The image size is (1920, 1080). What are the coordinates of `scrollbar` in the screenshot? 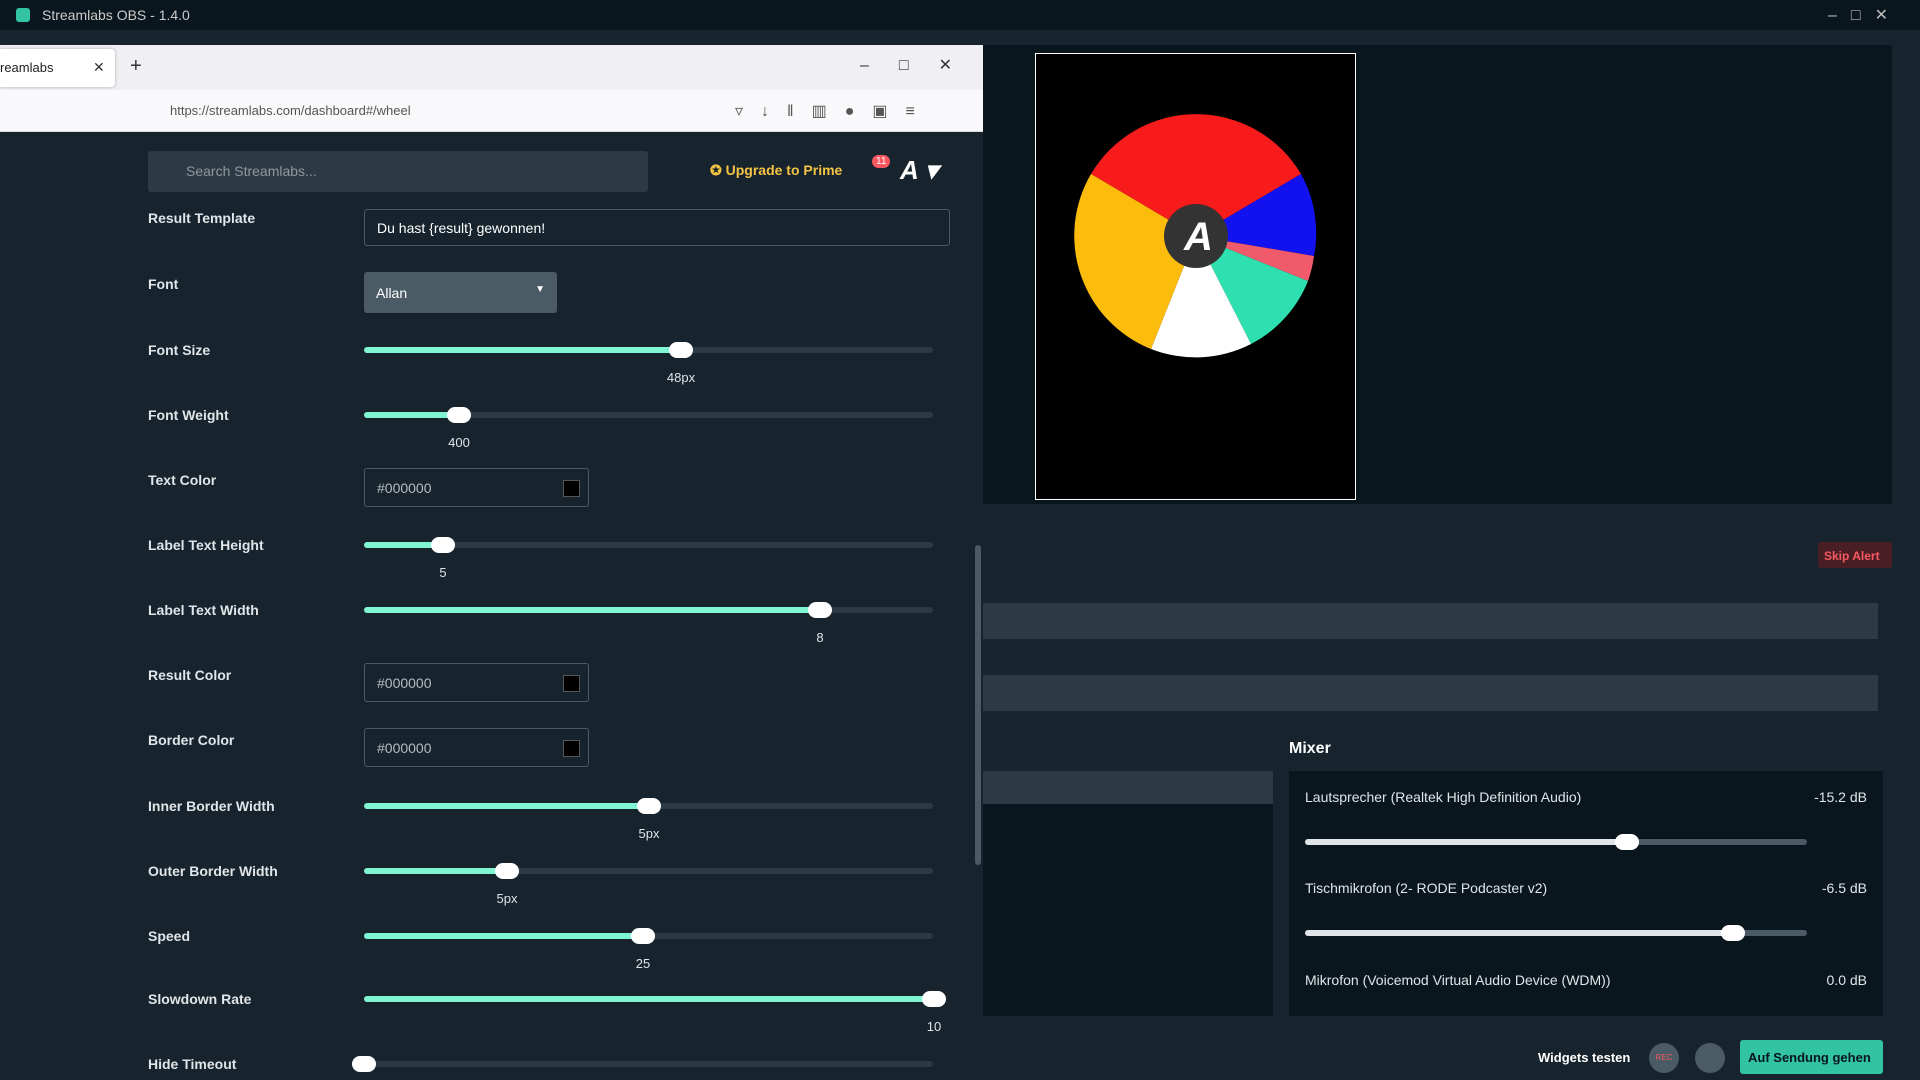 It's located at (978, 705).